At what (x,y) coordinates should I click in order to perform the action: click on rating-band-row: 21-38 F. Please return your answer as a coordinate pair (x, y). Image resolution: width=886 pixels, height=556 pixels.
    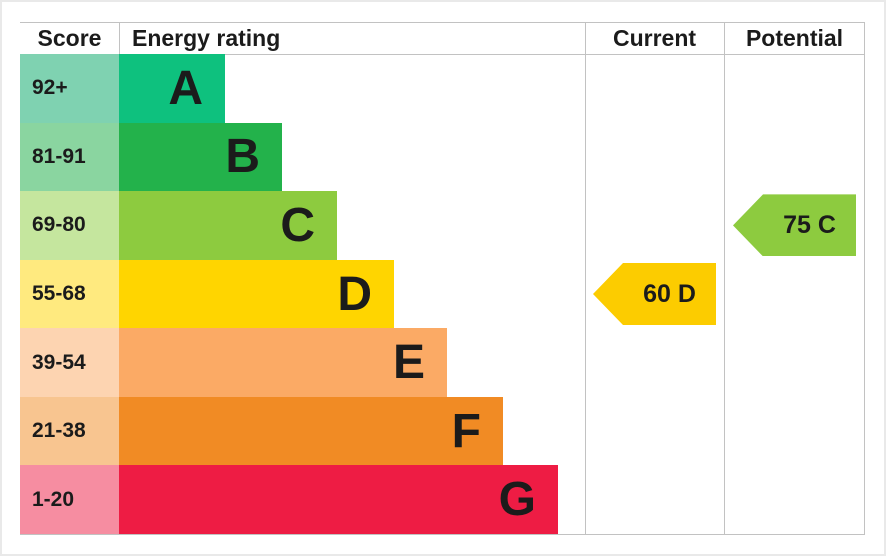
    Looking at the image, I should click on (442, 431).